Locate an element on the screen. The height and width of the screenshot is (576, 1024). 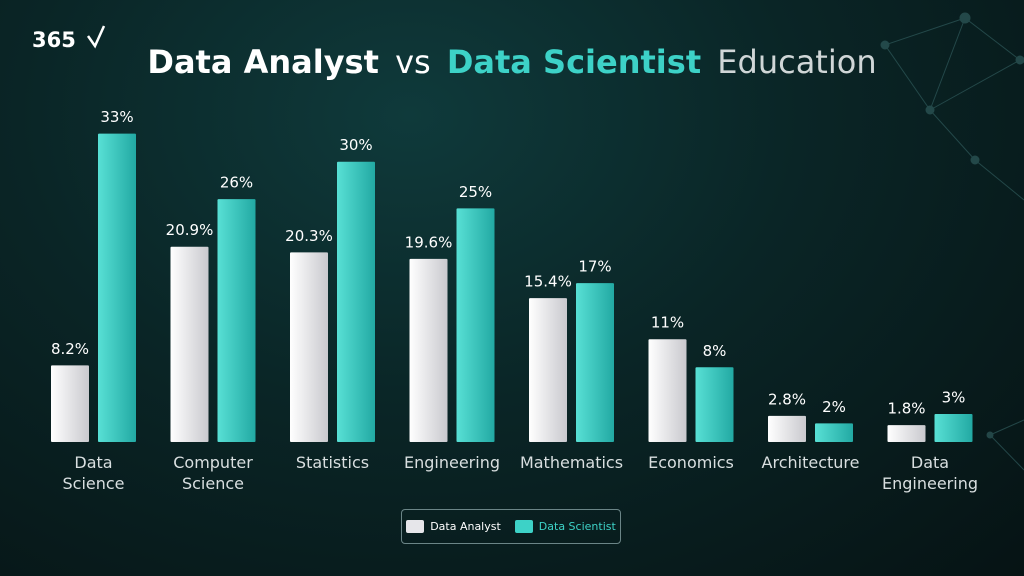
x-tick-label: Statistics is located at coordinates (332, 462).